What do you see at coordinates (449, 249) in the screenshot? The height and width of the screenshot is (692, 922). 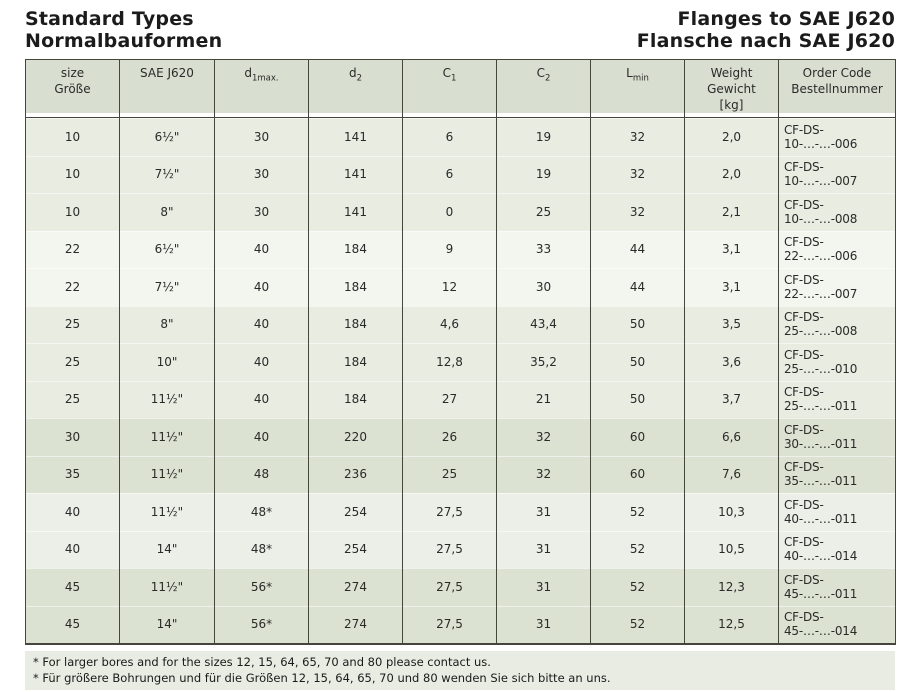 I see `cell-c1: 9` at bounding box center [449, 249].